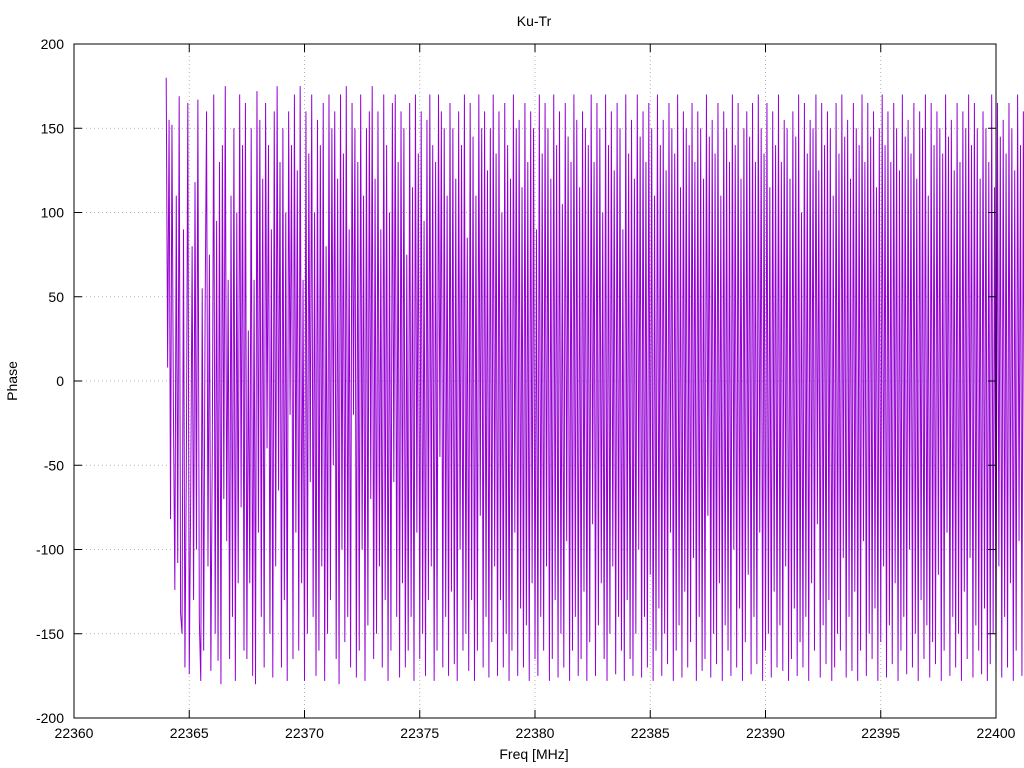  Describe the element at coordinates (189, 733) in the screenshot. I see `x-tick-label: 22365` at that location.